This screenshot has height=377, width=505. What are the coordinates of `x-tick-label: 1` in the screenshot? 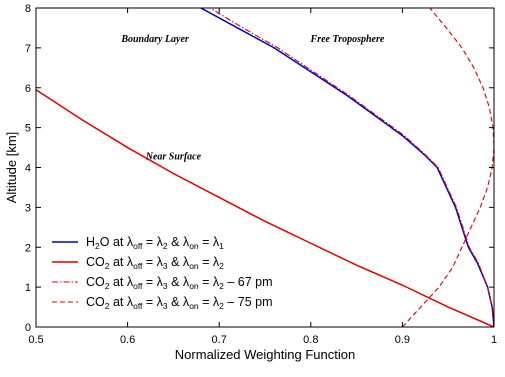 It's located at (494, 340).